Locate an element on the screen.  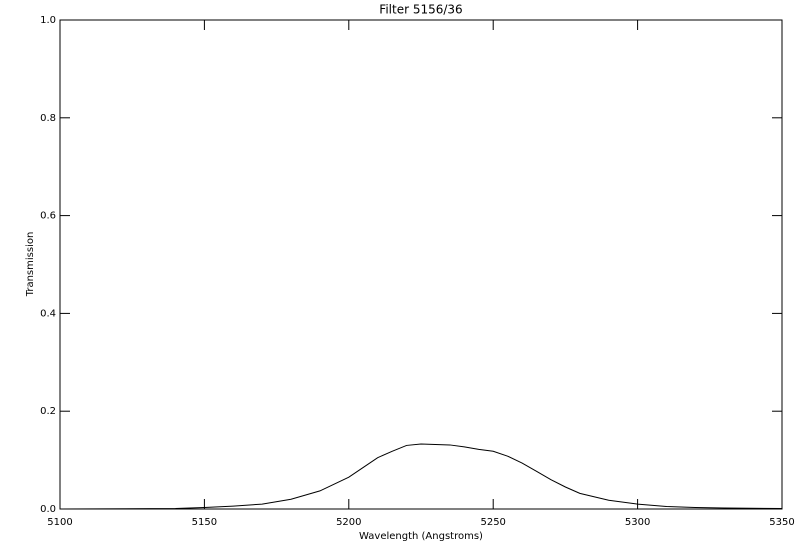
y-tick-label: 0.6 is located at coordinates (48, 216).